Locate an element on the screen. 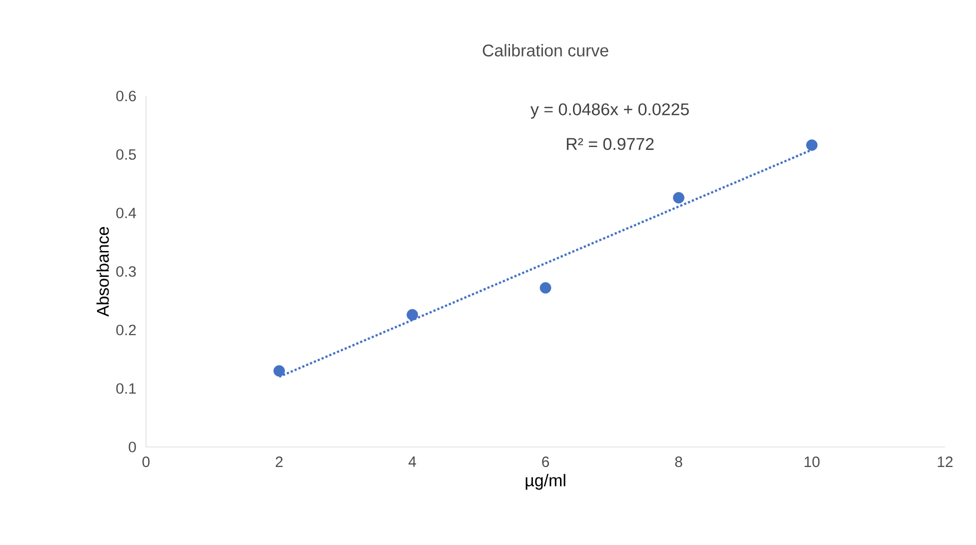 This screenshot has height=545, width=976. x-tick-label: 0 is located at coordinates (146, 462).